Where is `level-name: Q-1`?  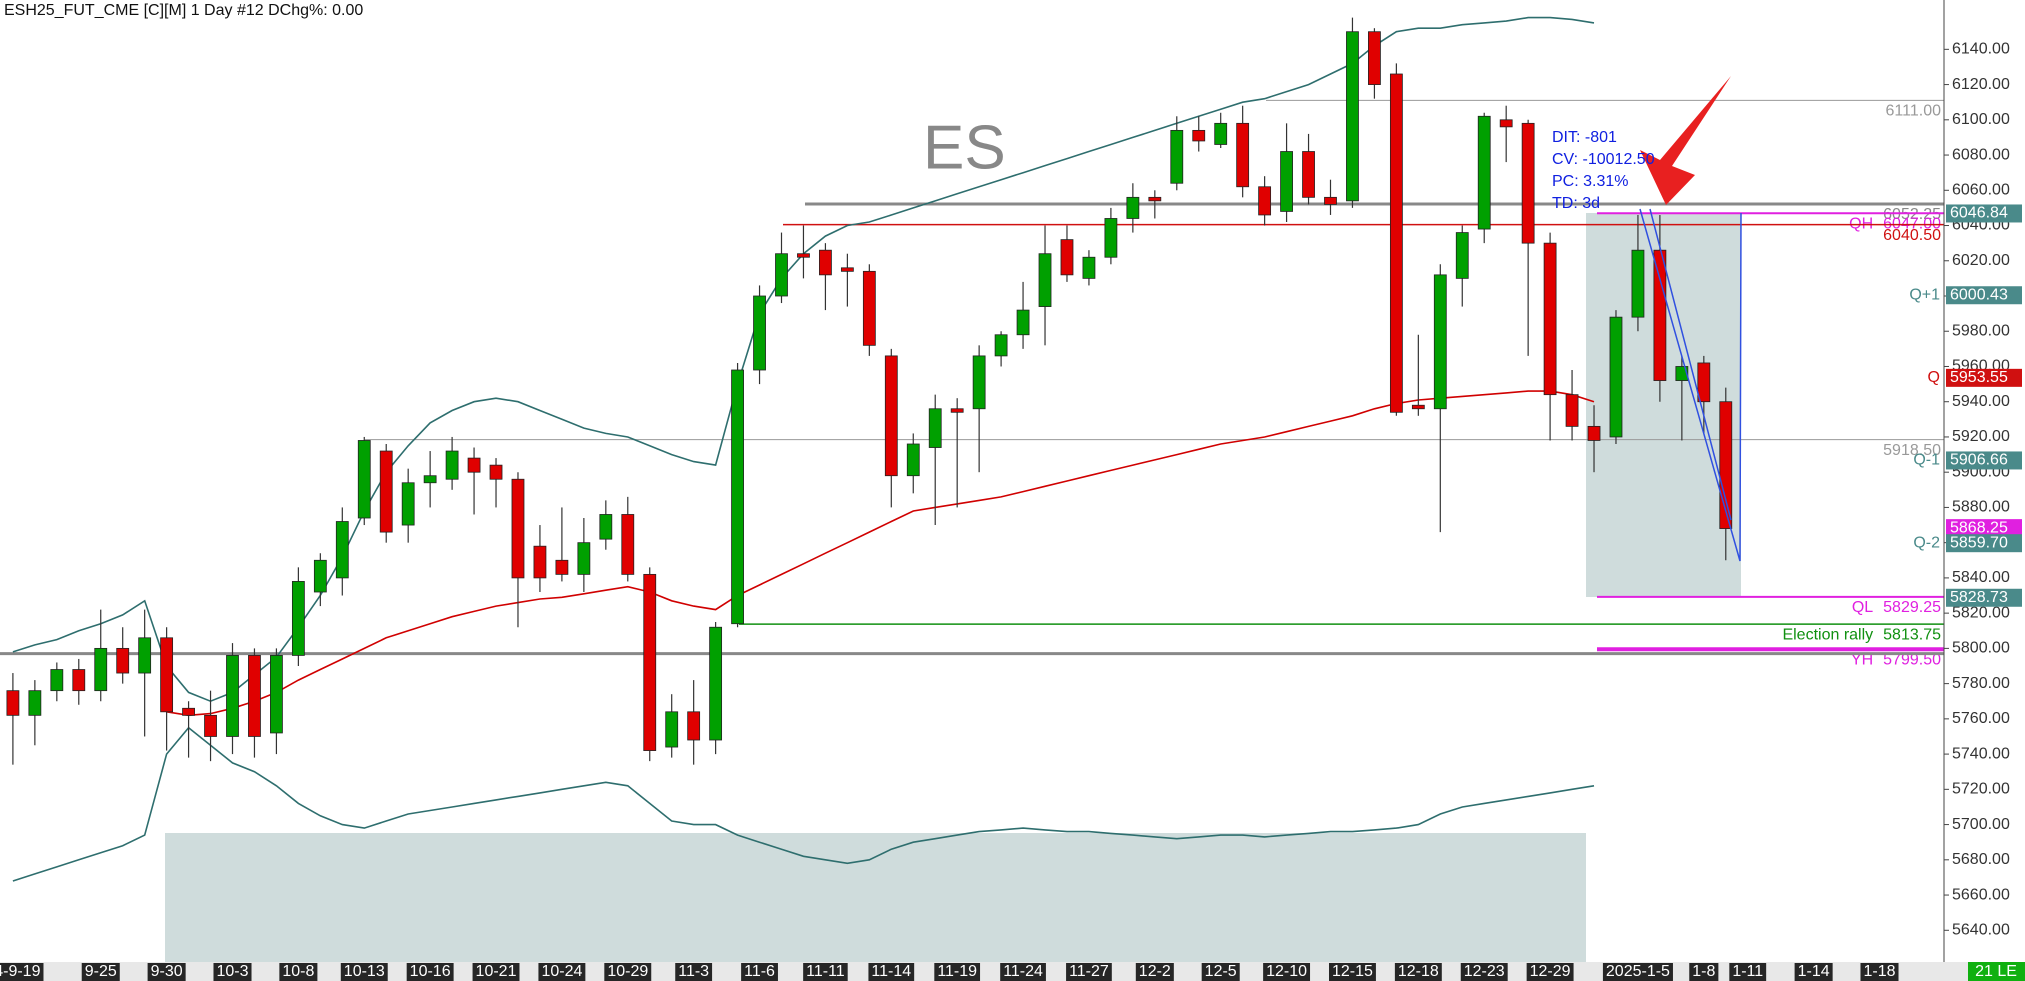 level-name: Q-1 is located at coordinates (1926, 460).